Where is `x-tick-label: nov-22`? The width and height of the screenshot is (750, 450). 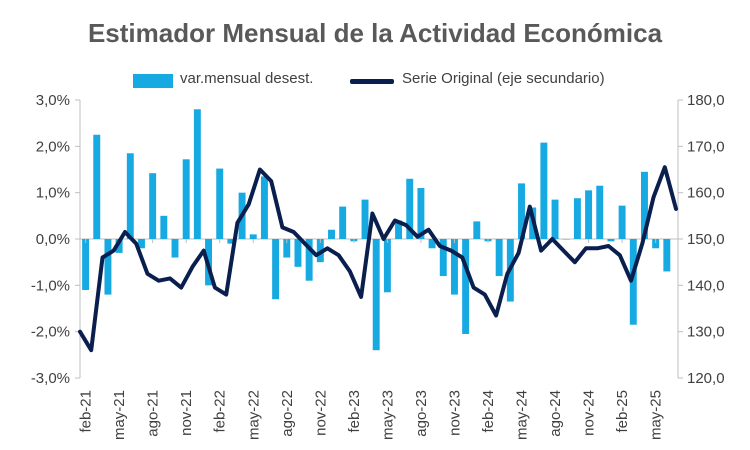 x-tick-label: nov-22 is located at coordinates (320, 413).